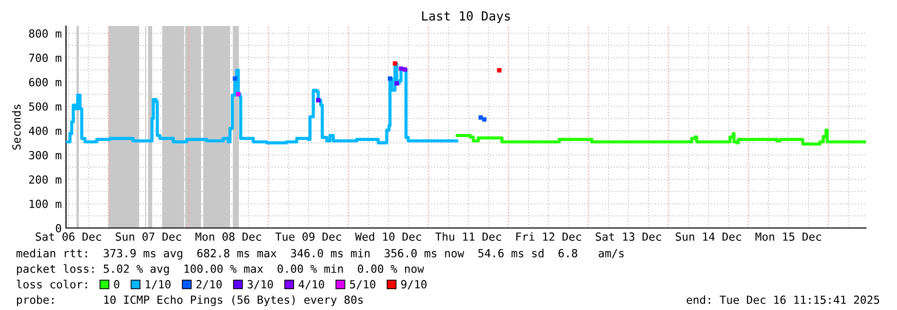  What do you see at coordinates (45, 33) in the screenshot?
I see `y-tick-label: 800 m` at bounding box center [45, 33].